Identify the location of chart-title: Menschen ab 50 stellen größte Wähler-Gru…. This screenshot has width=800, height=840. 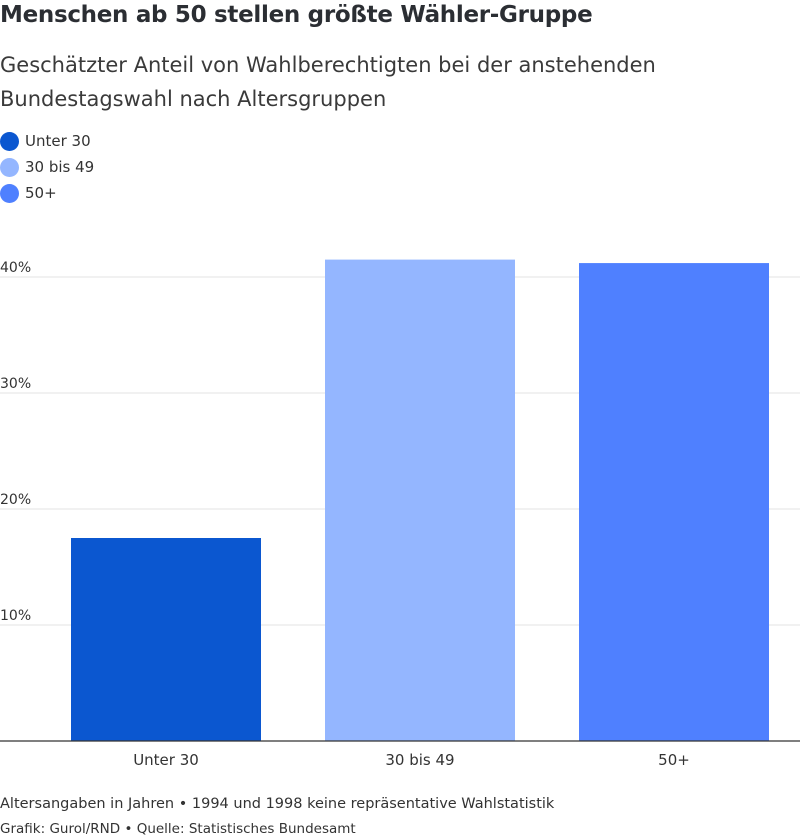
(296, 15).